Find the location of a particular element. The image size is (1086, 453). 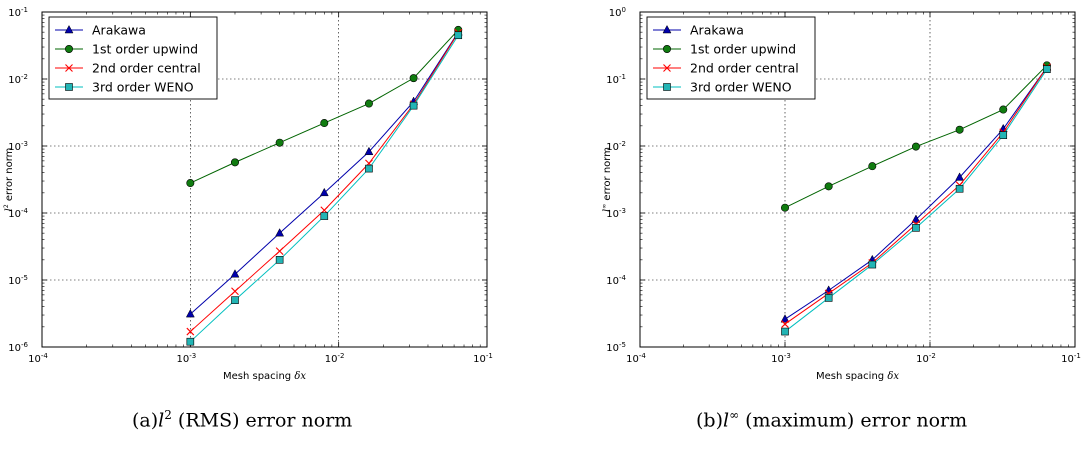

y-tick-exponent: -5 is located at coordinates (24, 278).